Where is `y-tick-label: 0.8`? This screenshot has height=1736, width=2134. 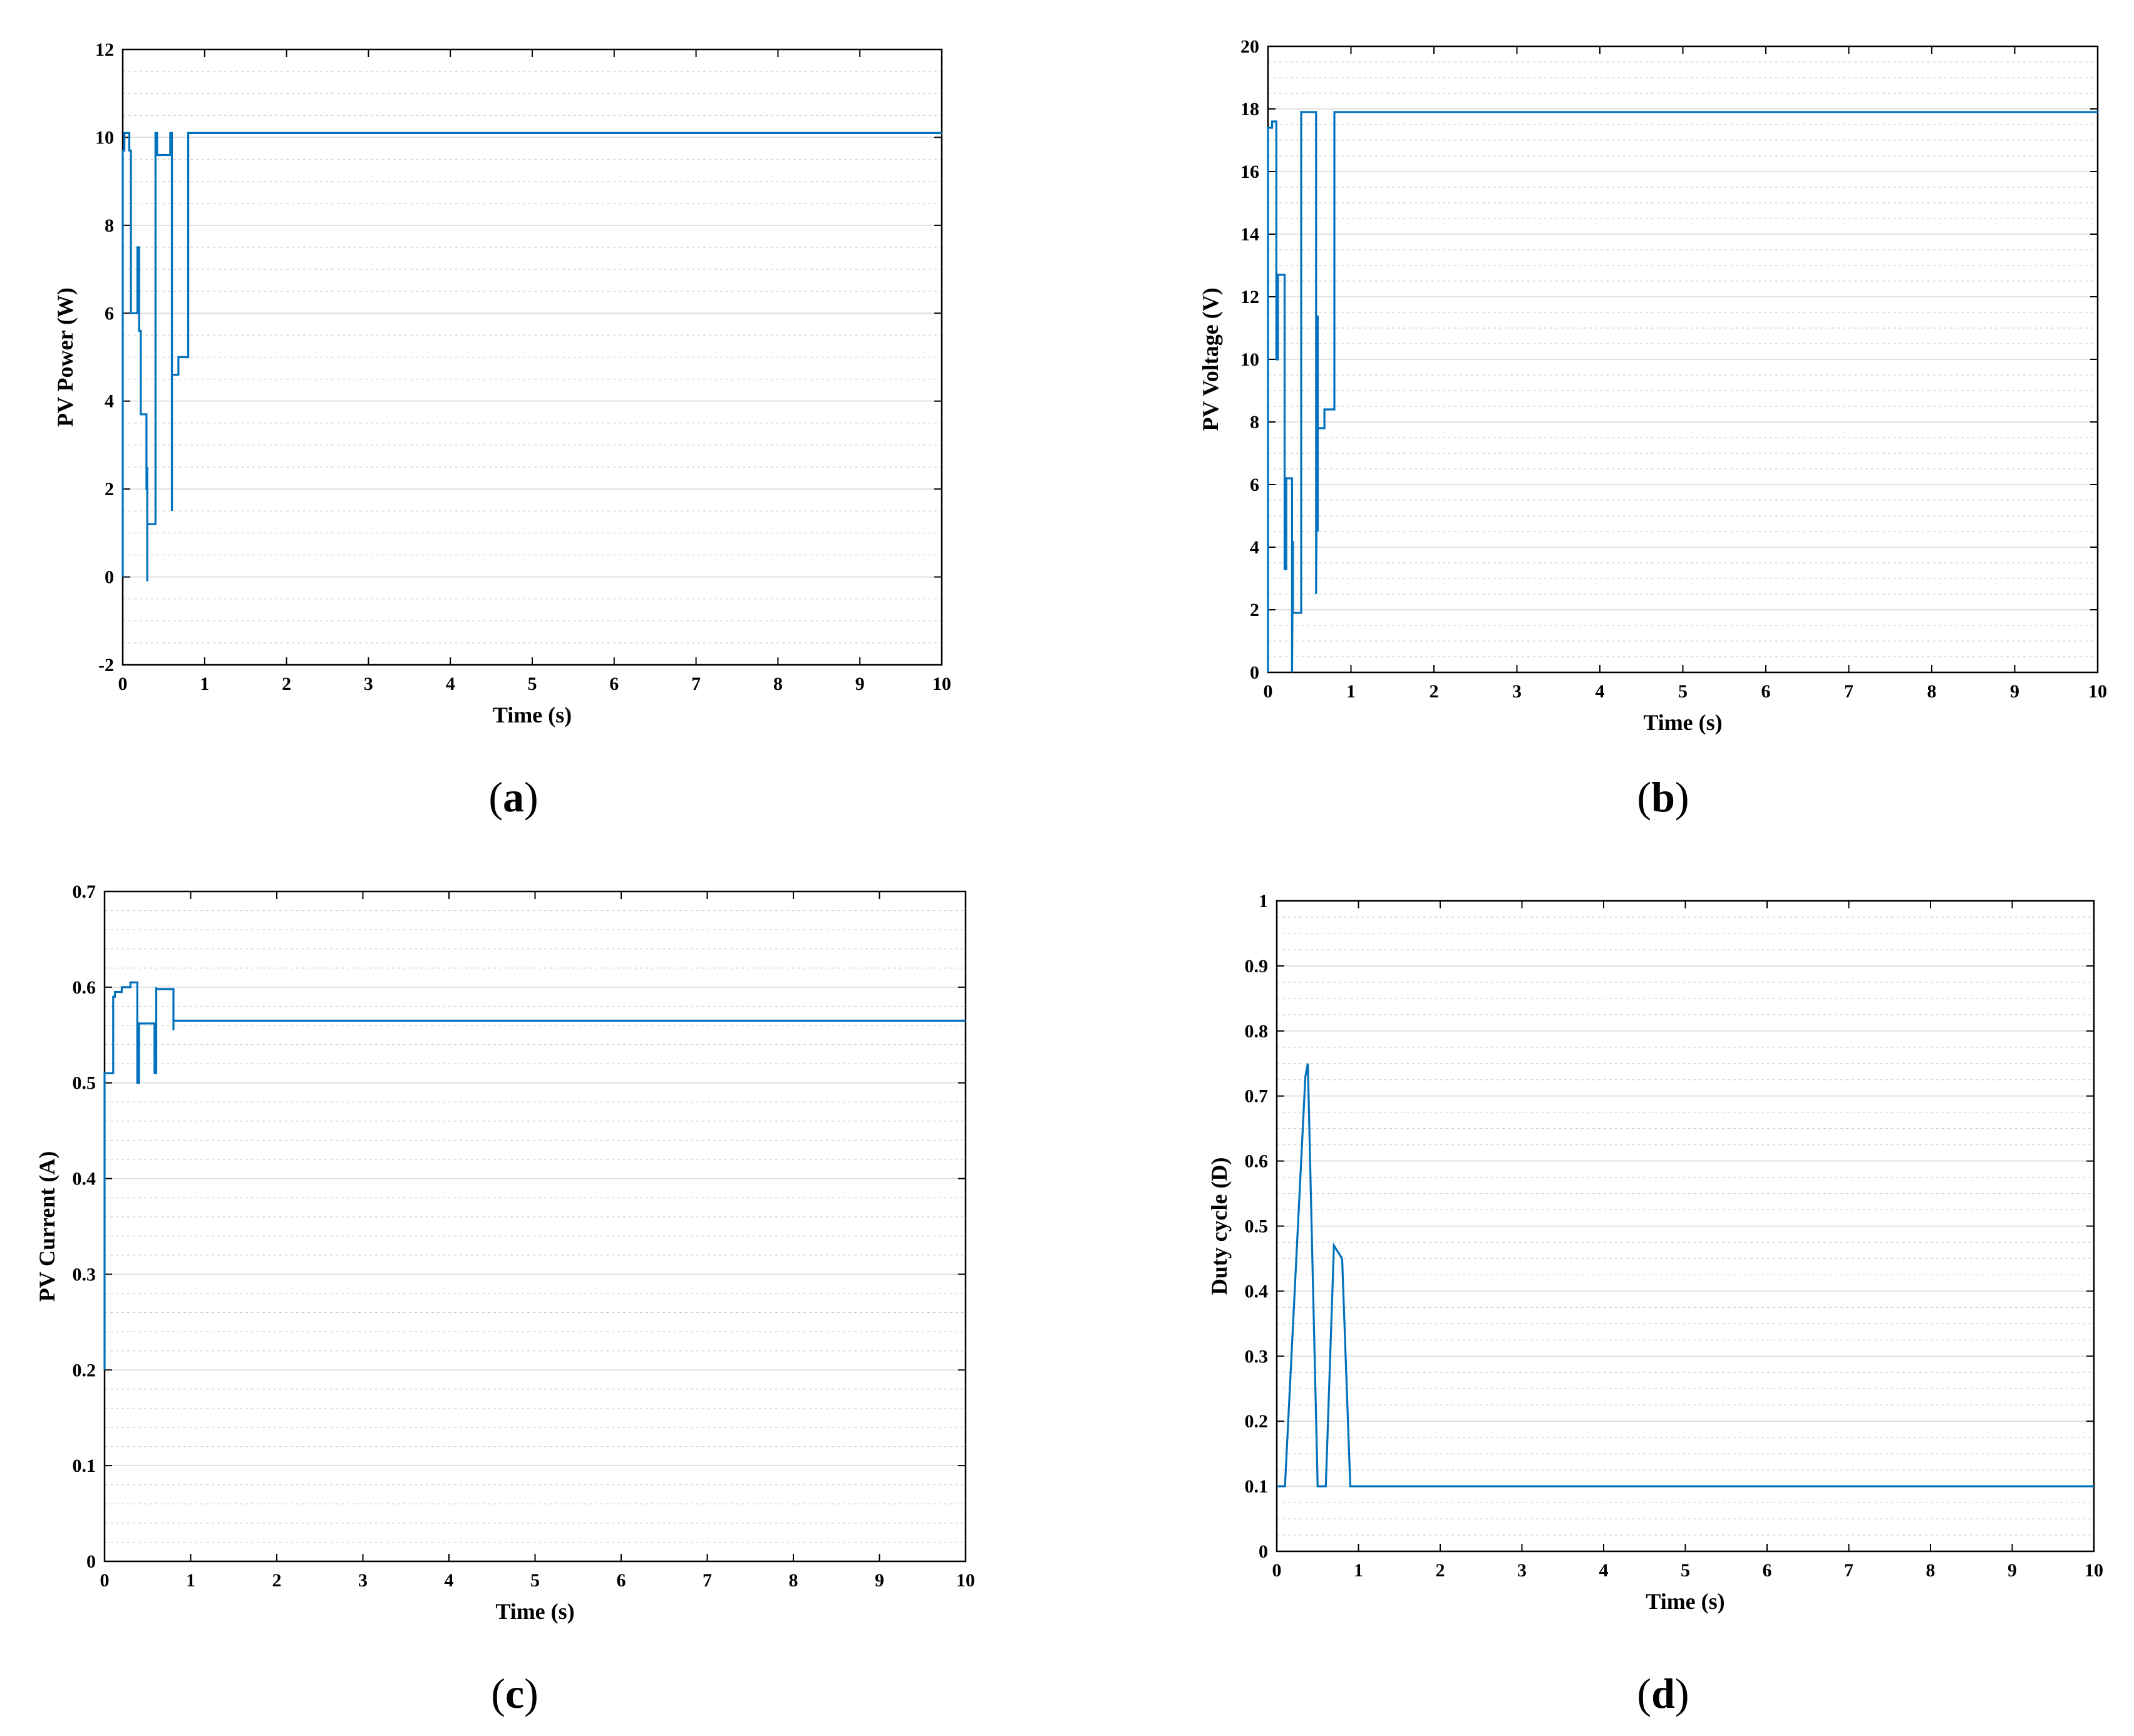
y-tick-label: 0.8 is located at coordinates (1257, 1031).